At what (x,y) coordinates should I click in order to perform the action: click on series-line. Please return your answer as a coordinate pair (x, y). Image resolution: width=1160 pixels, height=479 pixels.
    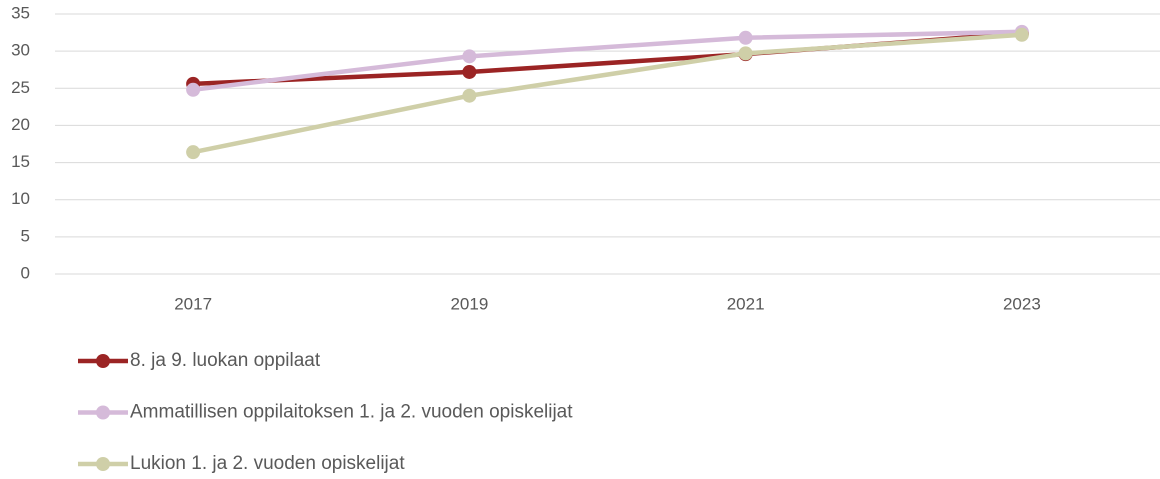
    Looking at the image, I should click on (607, 61).